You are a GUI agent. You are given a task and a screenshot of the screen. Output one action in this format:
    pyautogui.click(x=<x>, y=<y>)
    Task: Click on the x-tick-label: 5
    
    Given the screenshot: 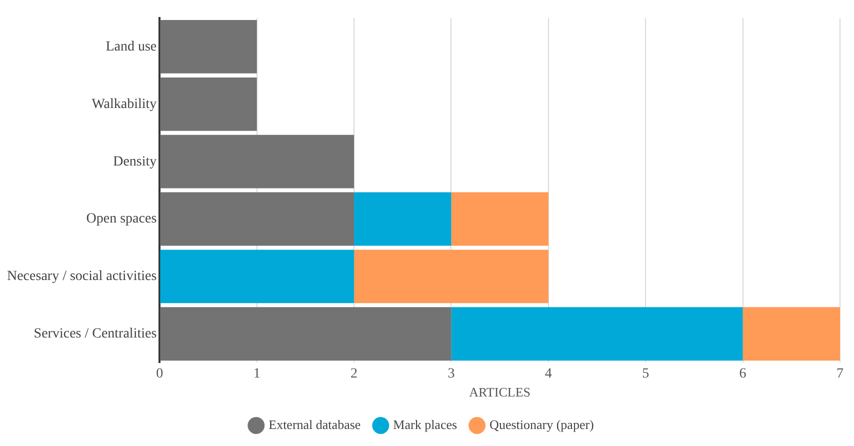 What is the action you would take?
    pyautogui.click(x=646, y=374)
    